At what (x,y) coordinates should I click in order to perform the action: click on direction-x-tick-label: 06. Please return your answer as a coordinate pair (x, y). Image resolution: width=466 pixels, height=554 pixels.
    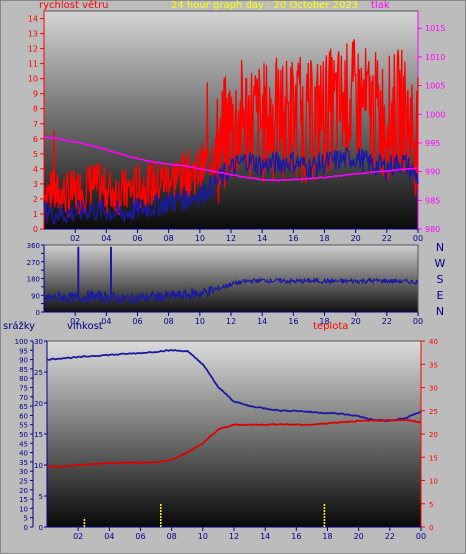
    Looking at the image, I should click on (137, 321).